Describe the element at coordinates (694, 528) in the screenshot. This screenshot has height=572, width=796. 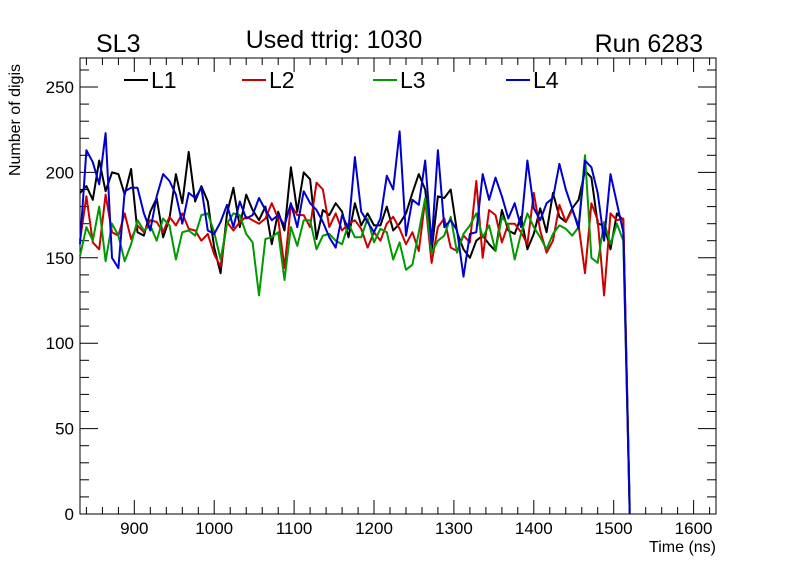
I see `x-tick-label: 1600` at that location.